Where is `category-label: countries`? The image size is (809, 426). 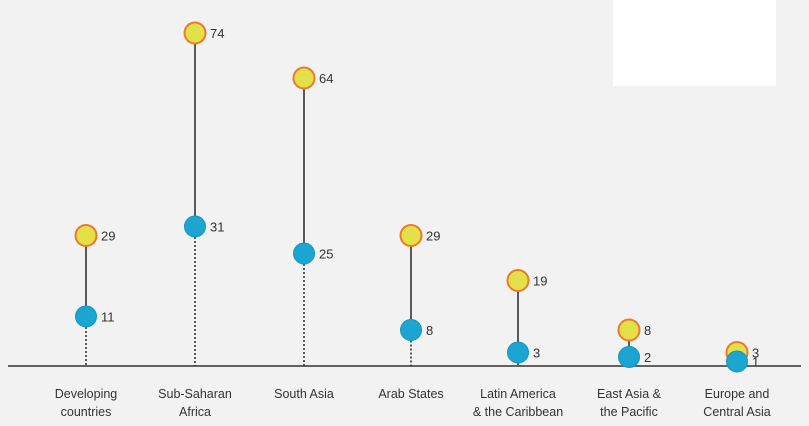 category-label: countries is located at coordinates (86, 412).